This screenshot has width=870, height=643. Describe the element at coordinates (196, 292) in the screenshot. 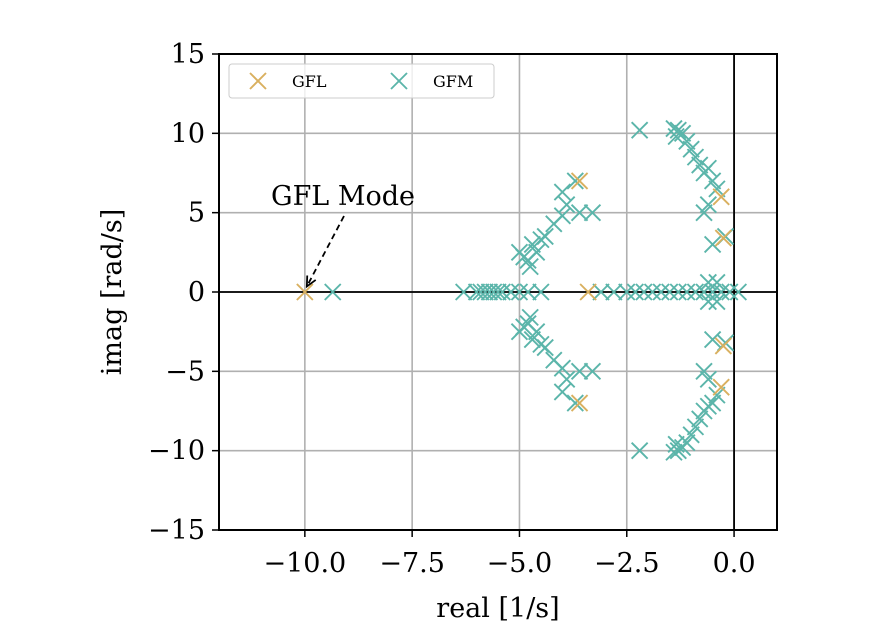

I see `y-tick-label: 0` at that location.